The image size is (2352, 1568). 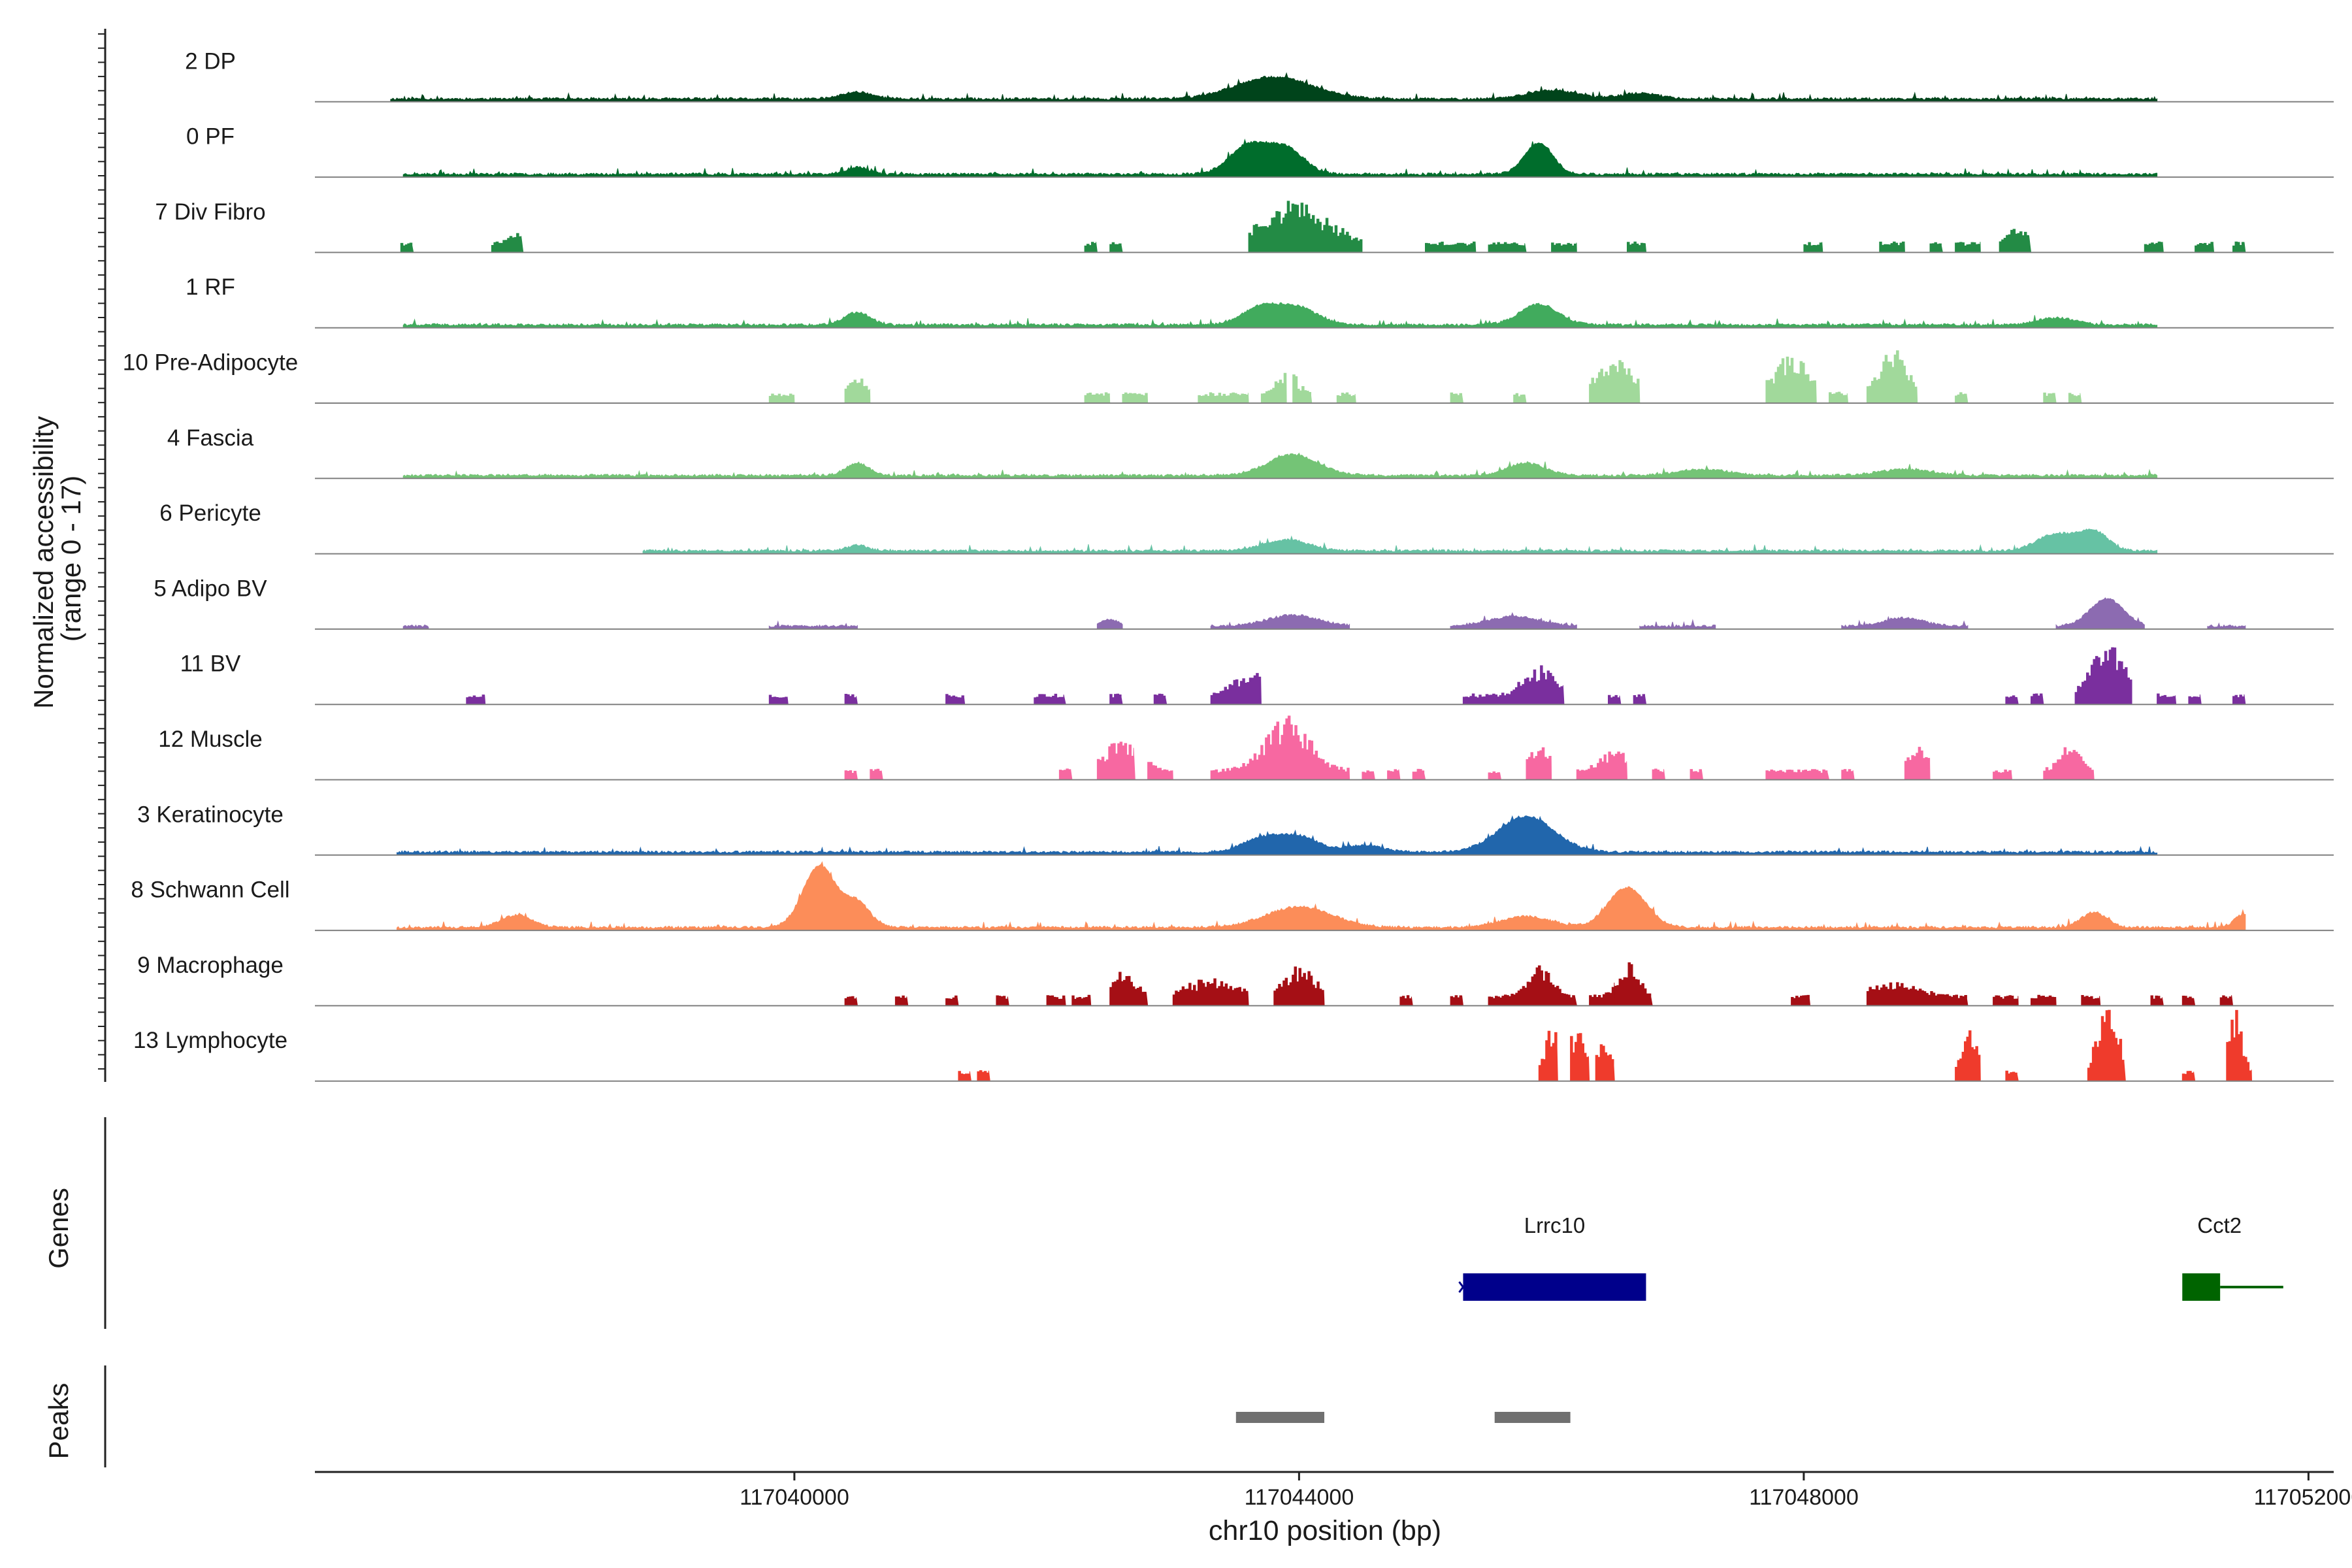 What do you see at coordinates (43, 562) in the screenshot?
I see `y-axis-label-line1: Normalized accessibility` at bounding box center [43, 562].